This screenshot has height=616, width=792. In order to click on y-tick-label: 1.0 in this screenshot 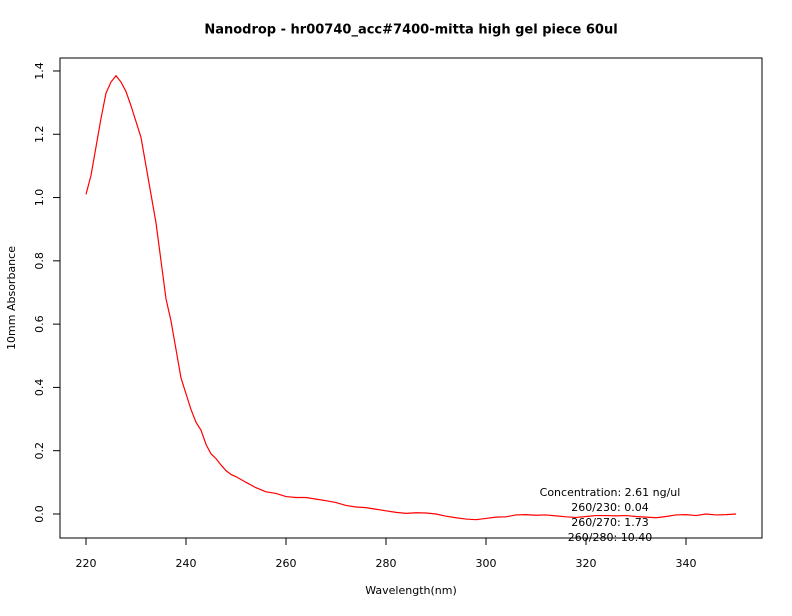, I will do `click(39, 198)`.